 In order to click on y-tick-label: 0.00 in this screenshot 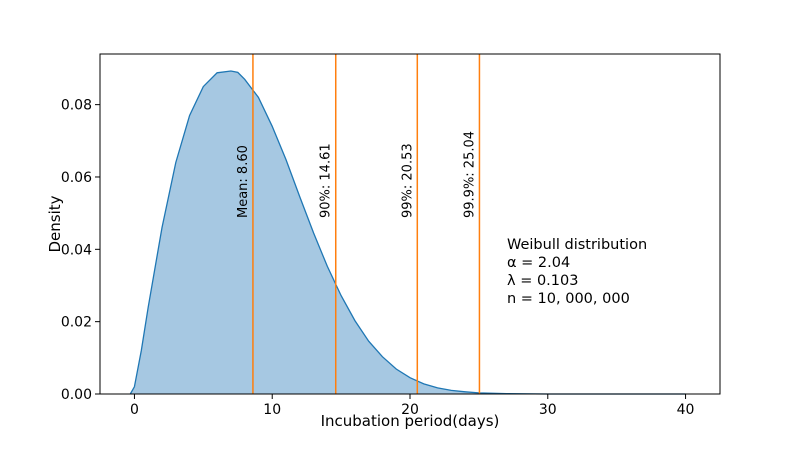, I will do `click(76, 395)`.